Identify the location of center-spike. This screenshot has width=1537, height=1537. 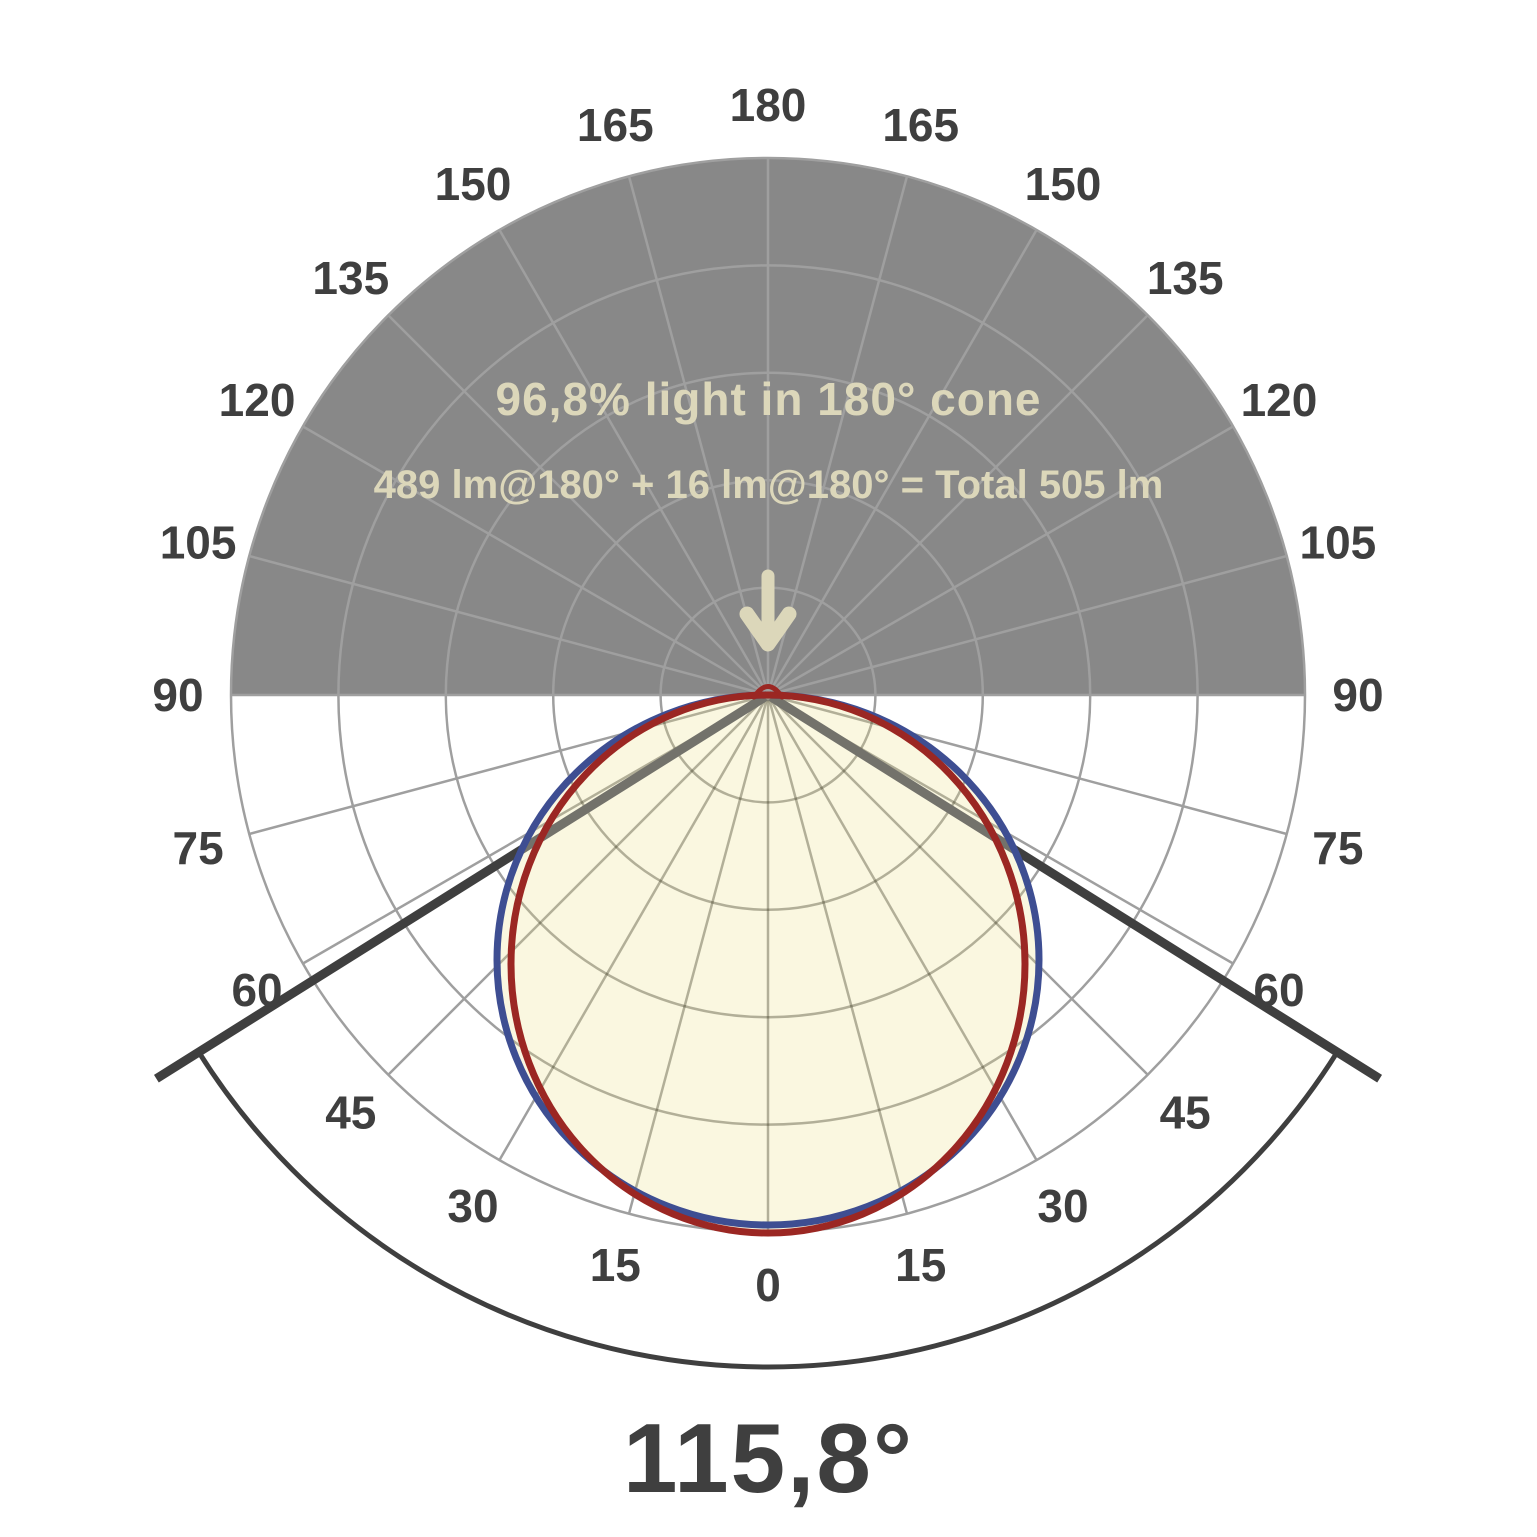
(768, 692).